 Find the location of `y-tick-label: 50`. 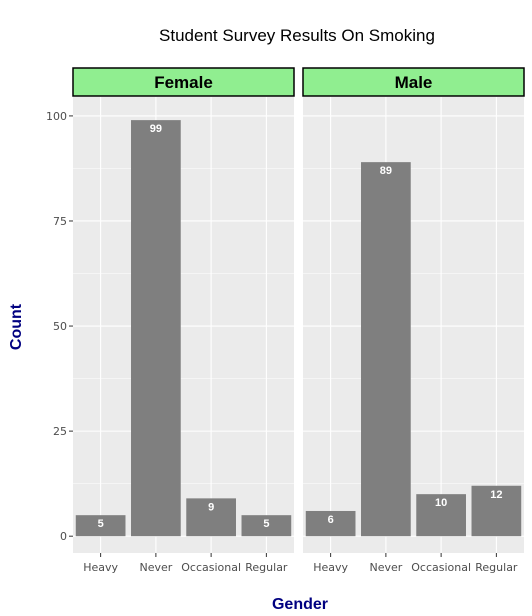

y-tick-label: 50 is located at coordinates (60, 326).